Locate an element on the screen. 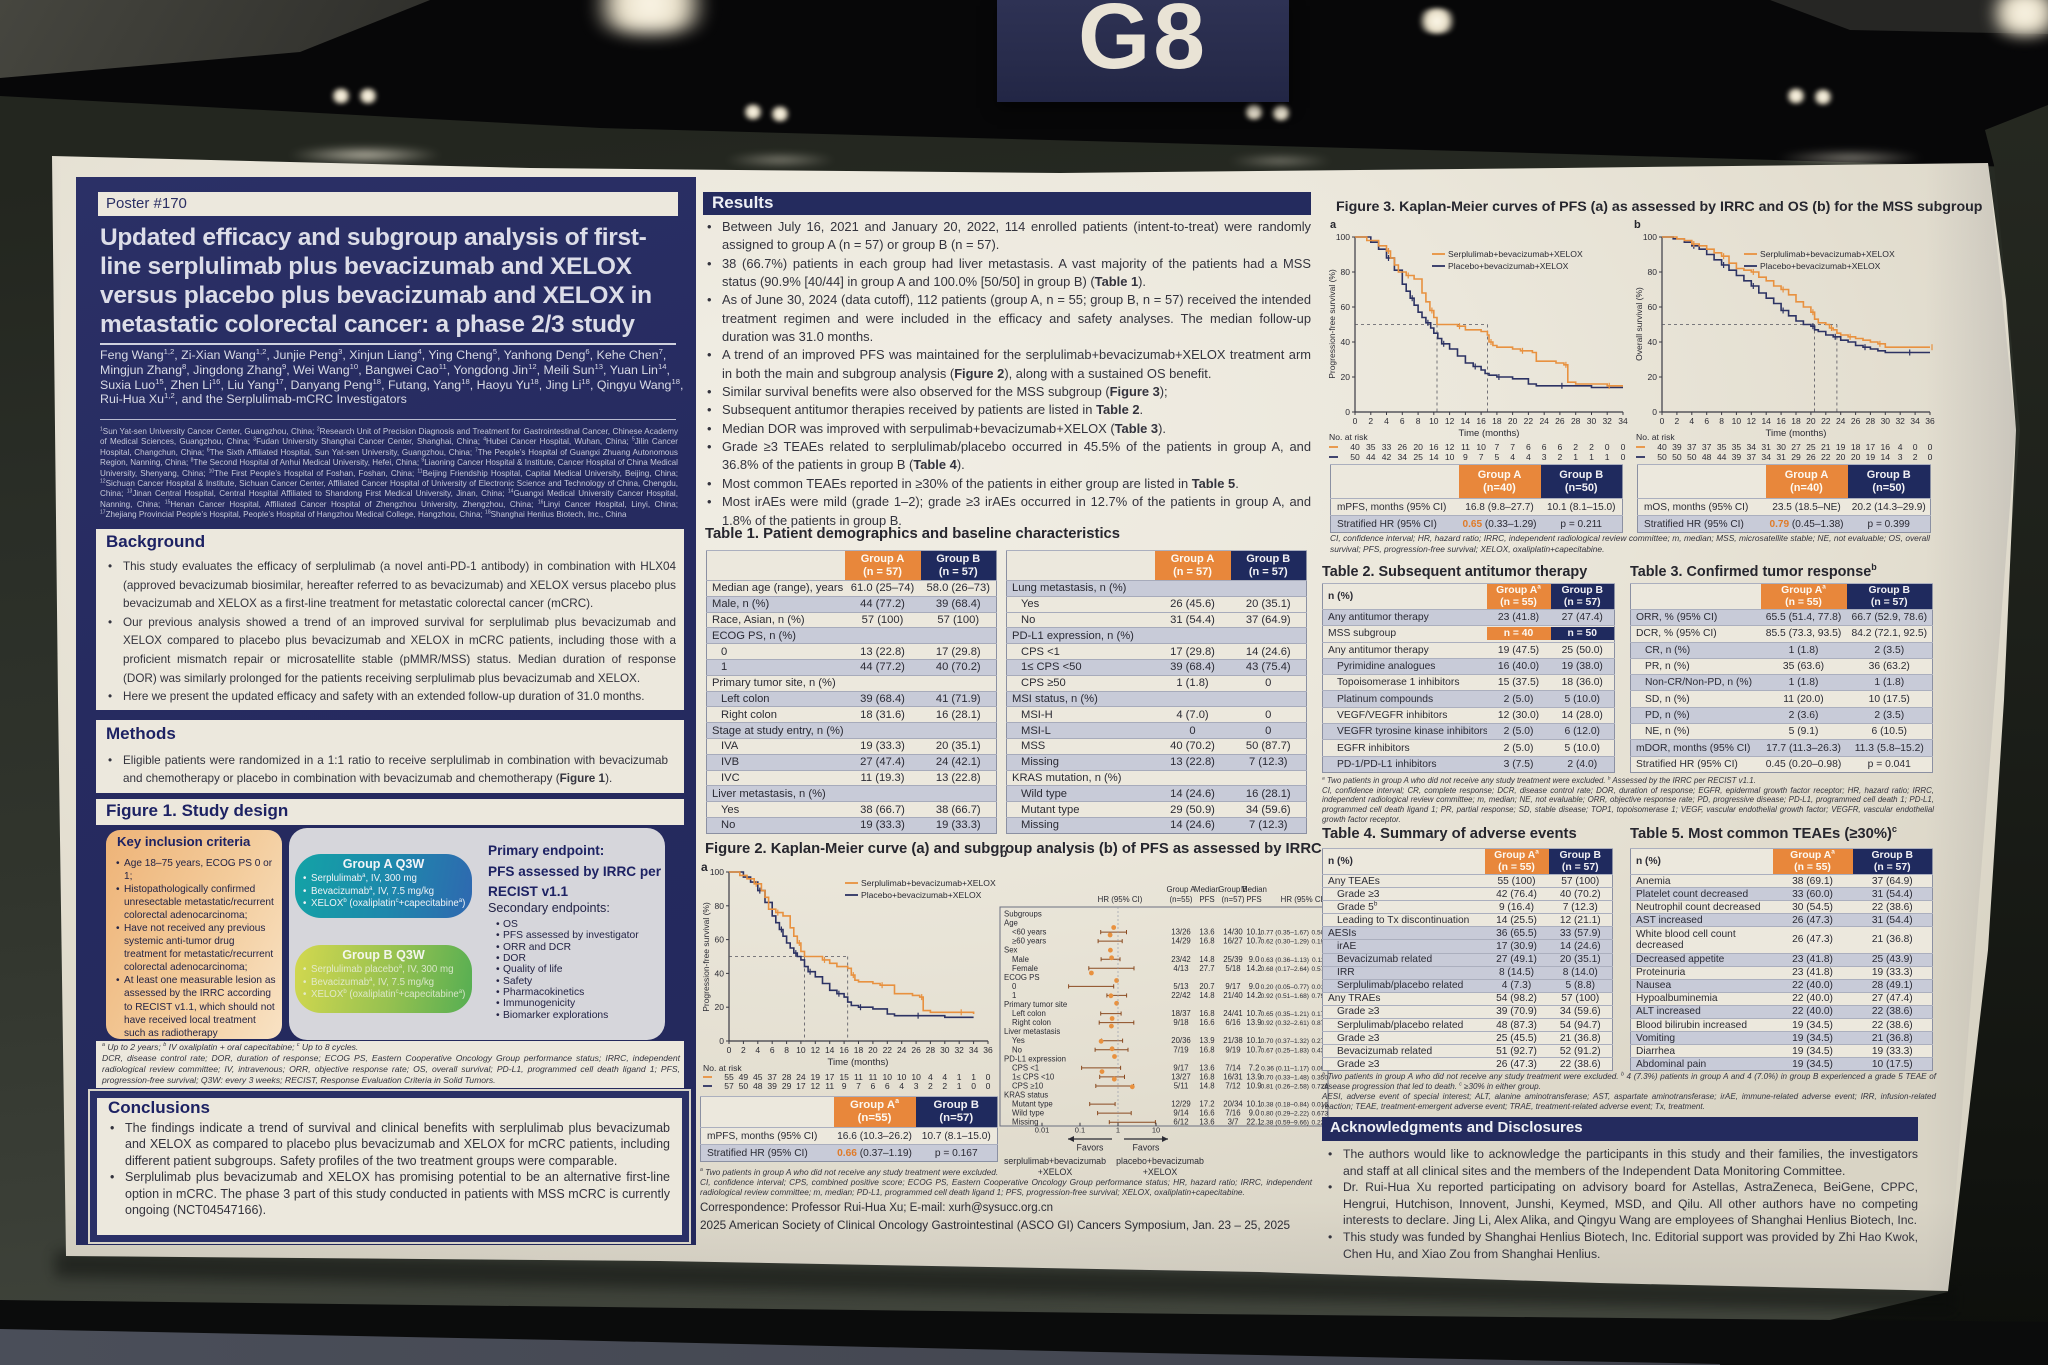 The height and width of the screenshot is (1365, 2048). svg-text: 30 is located at coordinates (945, 1050).